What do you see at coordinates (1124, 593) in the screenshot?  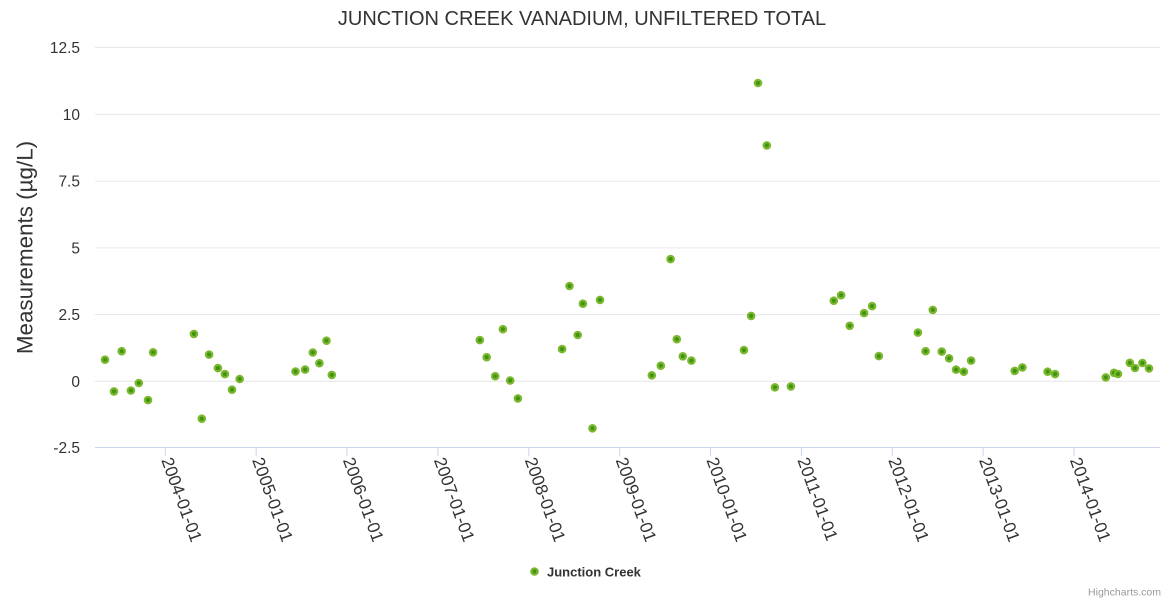 I see `svg-text: Highcharts.com` at bounding box center [1124, 593].